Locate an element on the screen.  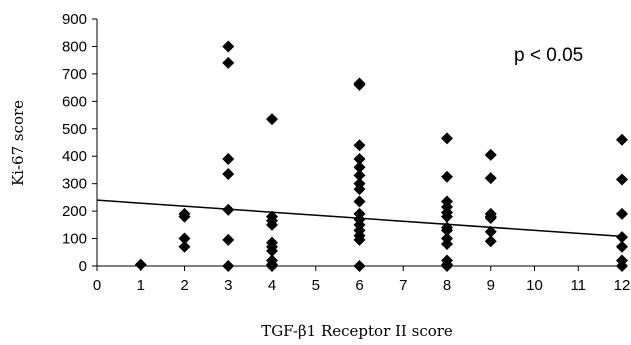
x-tick-label: 2 is located at coordinates (184, 285).